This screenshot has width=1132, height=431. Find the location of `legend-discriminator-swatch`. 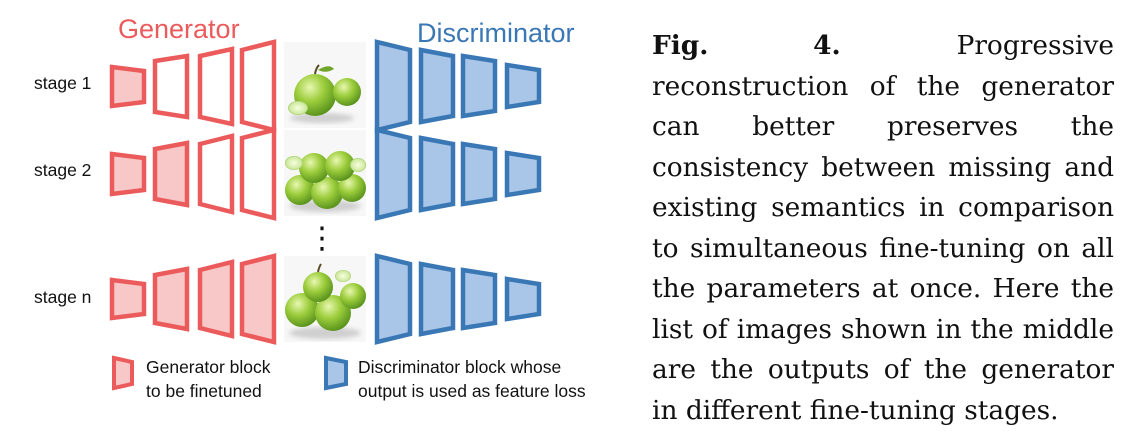

legend-discriminator-swatch is located at coordinates (336, 373).